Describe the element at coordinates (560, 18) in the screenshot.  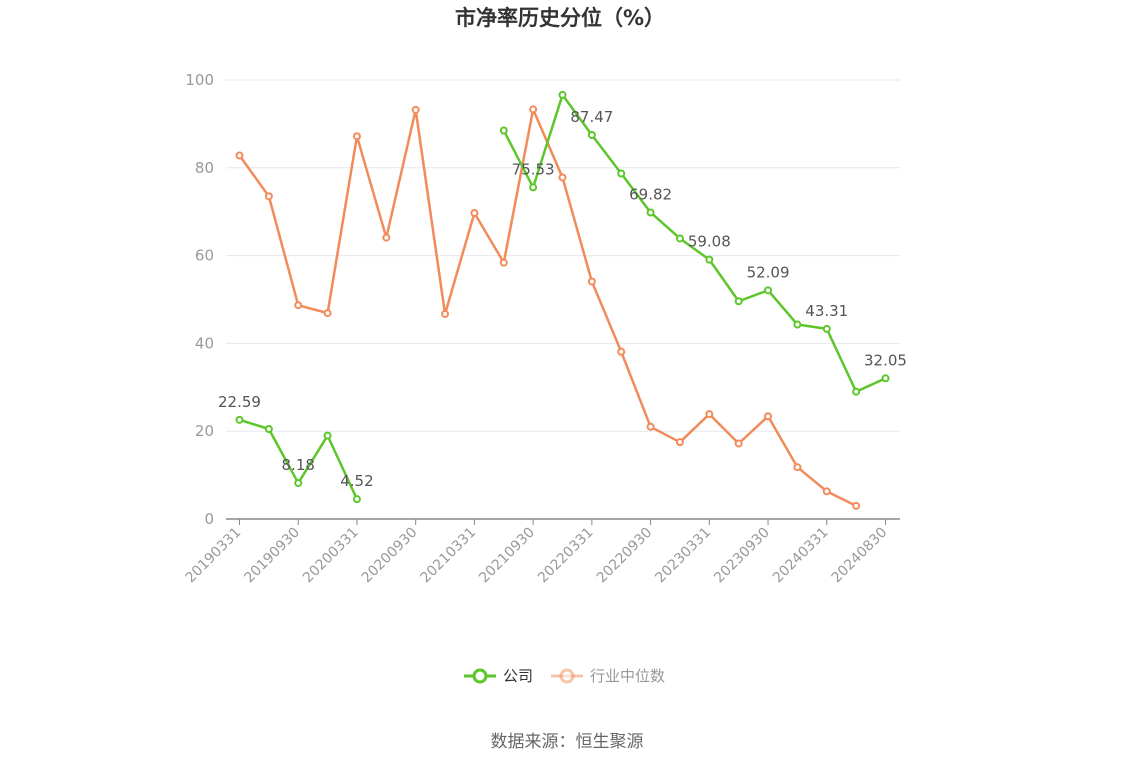
I see `chart-title: 市净率历史分位（%）` at that location.